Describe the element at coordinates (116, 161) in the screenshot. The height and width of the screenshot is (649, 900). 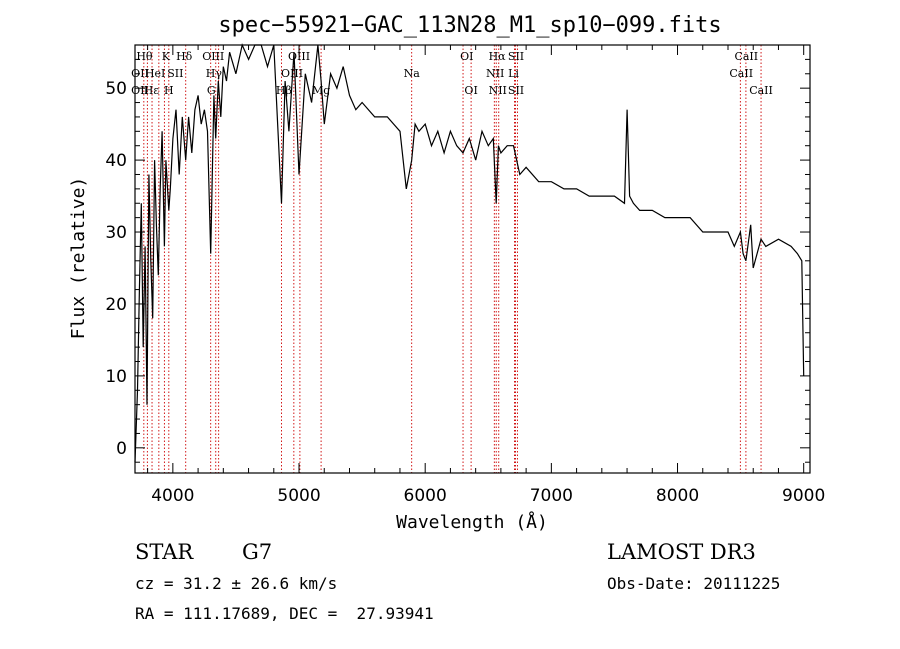
I see `y-tick-label: 40` at that location.